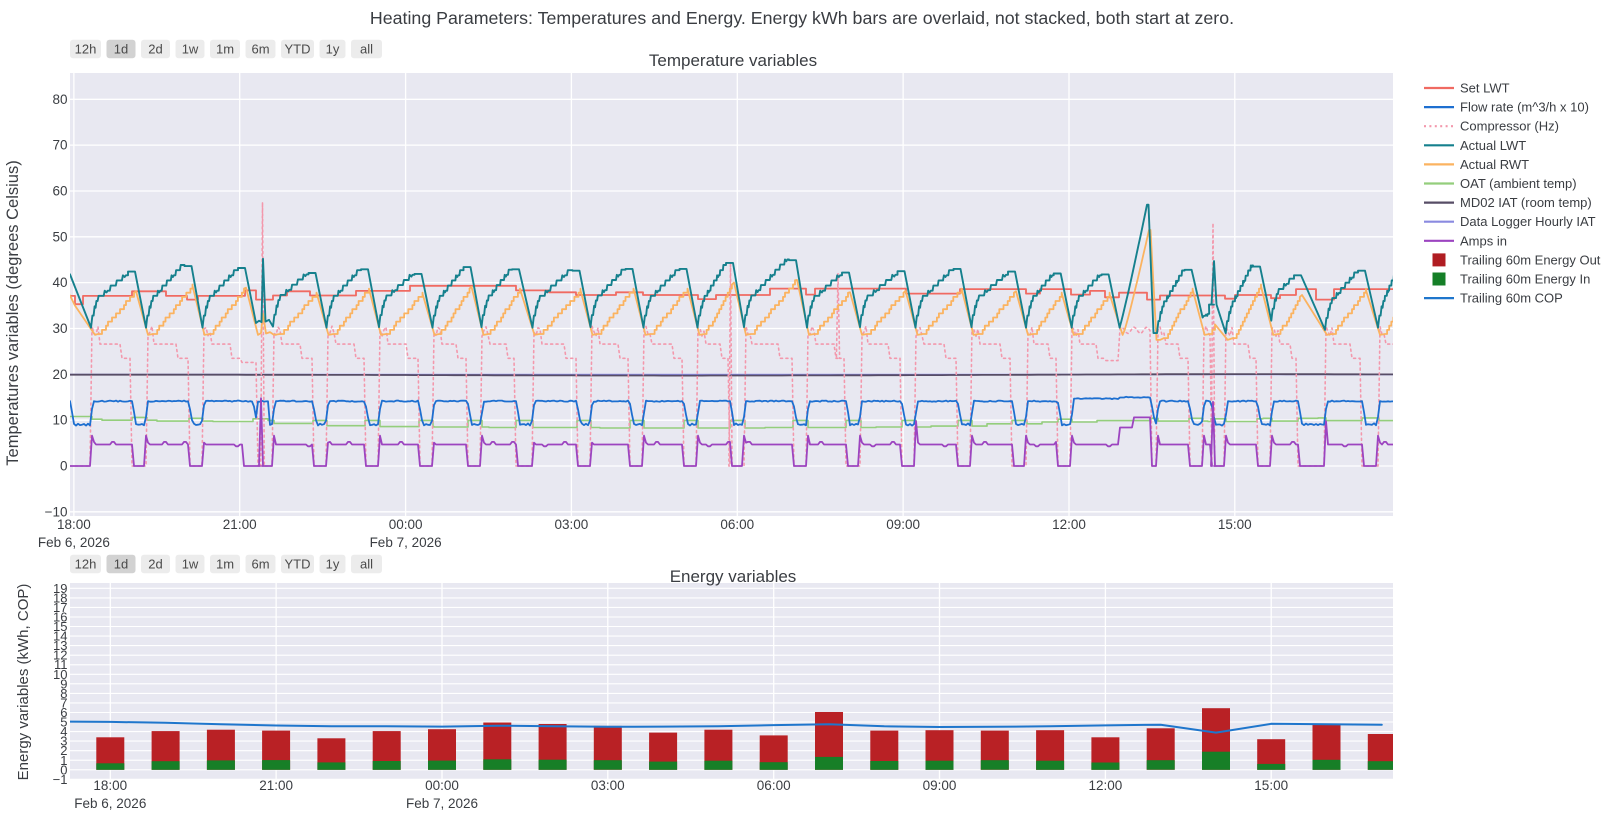 Image resolution: width=1605 pixels, height=834 pixels. What do you see at coordinates (1524, 107) in the screenshot?
I see `svg-text: Flow rate (m^3/h x 10)` at bounding box center [1524, 107].